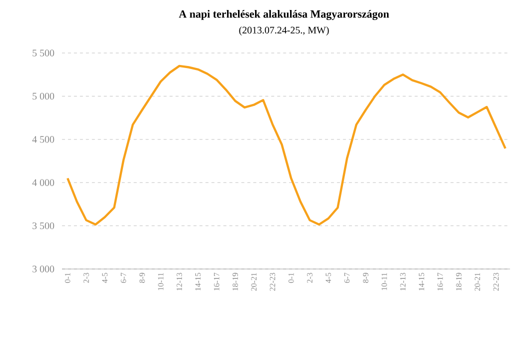  I want to click on y-tick-label: 3 000, so click(43, 269).